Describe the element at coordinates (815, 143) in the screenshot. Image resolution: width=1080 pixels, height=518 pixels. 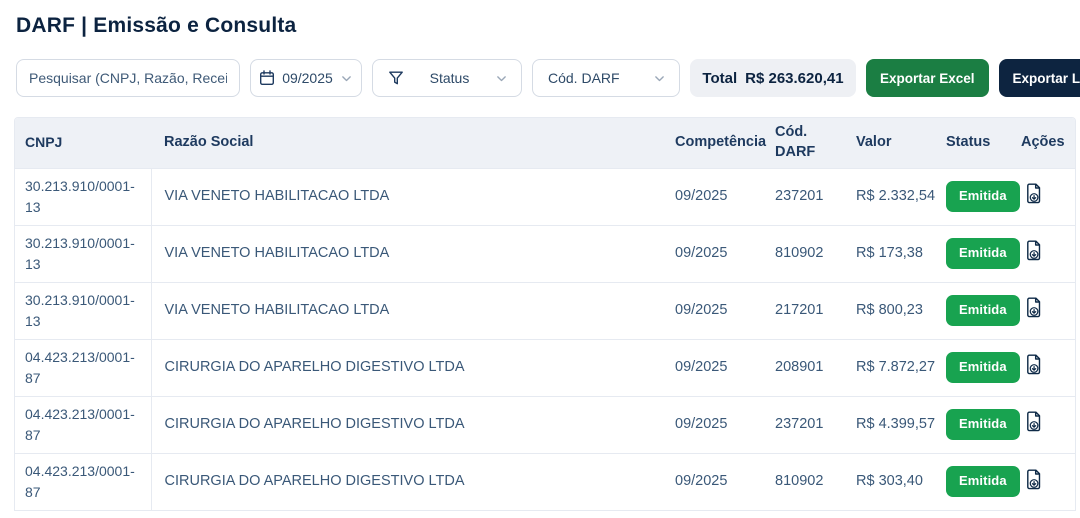
I see `col-header-cod-darf: Cód. DARF` at that location.